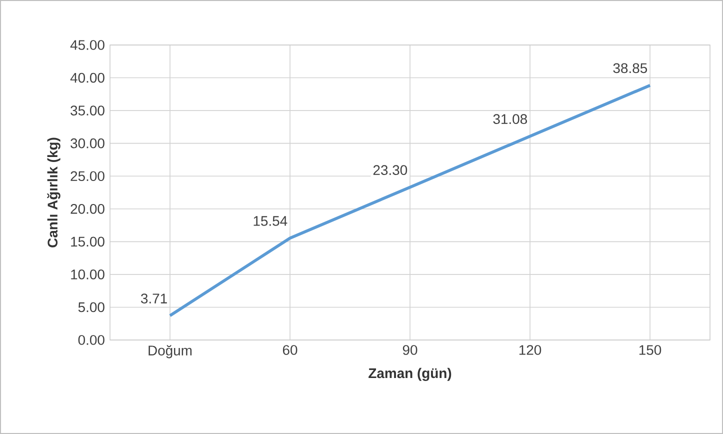 This screenshot has width=723, height=434. I want to click on x-tick-label: 60, so click(290, 350).